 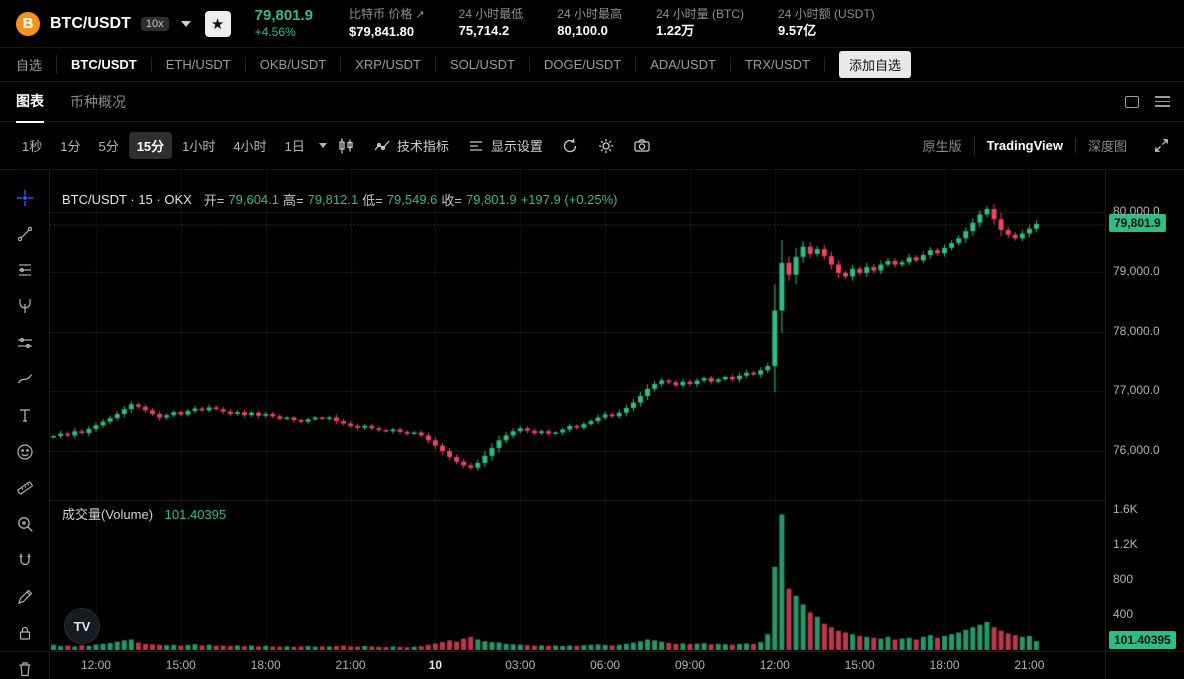 What do you see at coordinates (1123, 614) in the screenshot?
I see `volume-tick-label: 400` at bounding box center [1123, 614].